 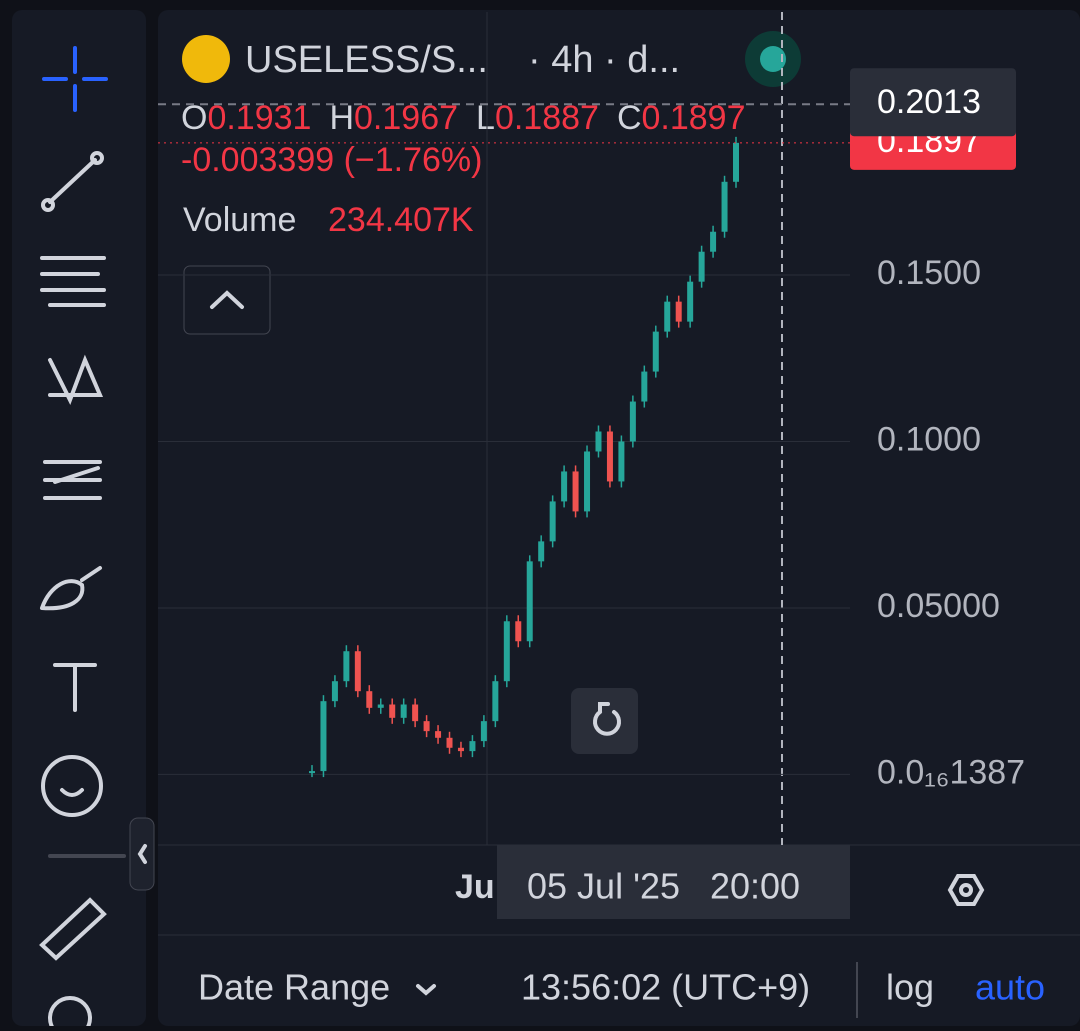 What do you see at coordinates (929, 102) in the screenshot?
I see `crosshair-price: 0.2013` at bounding box center [929, 102].